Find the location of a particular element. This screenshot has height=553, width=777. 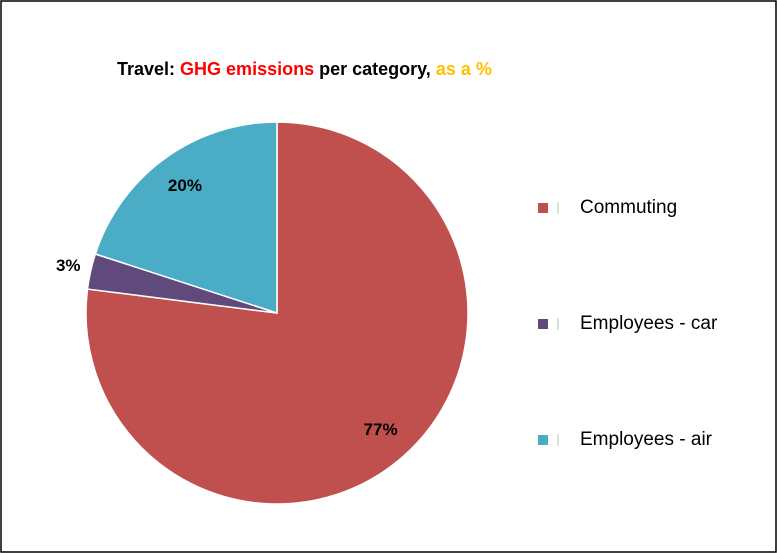

legend-label: Employees - car is located at coordinates (649, 323).